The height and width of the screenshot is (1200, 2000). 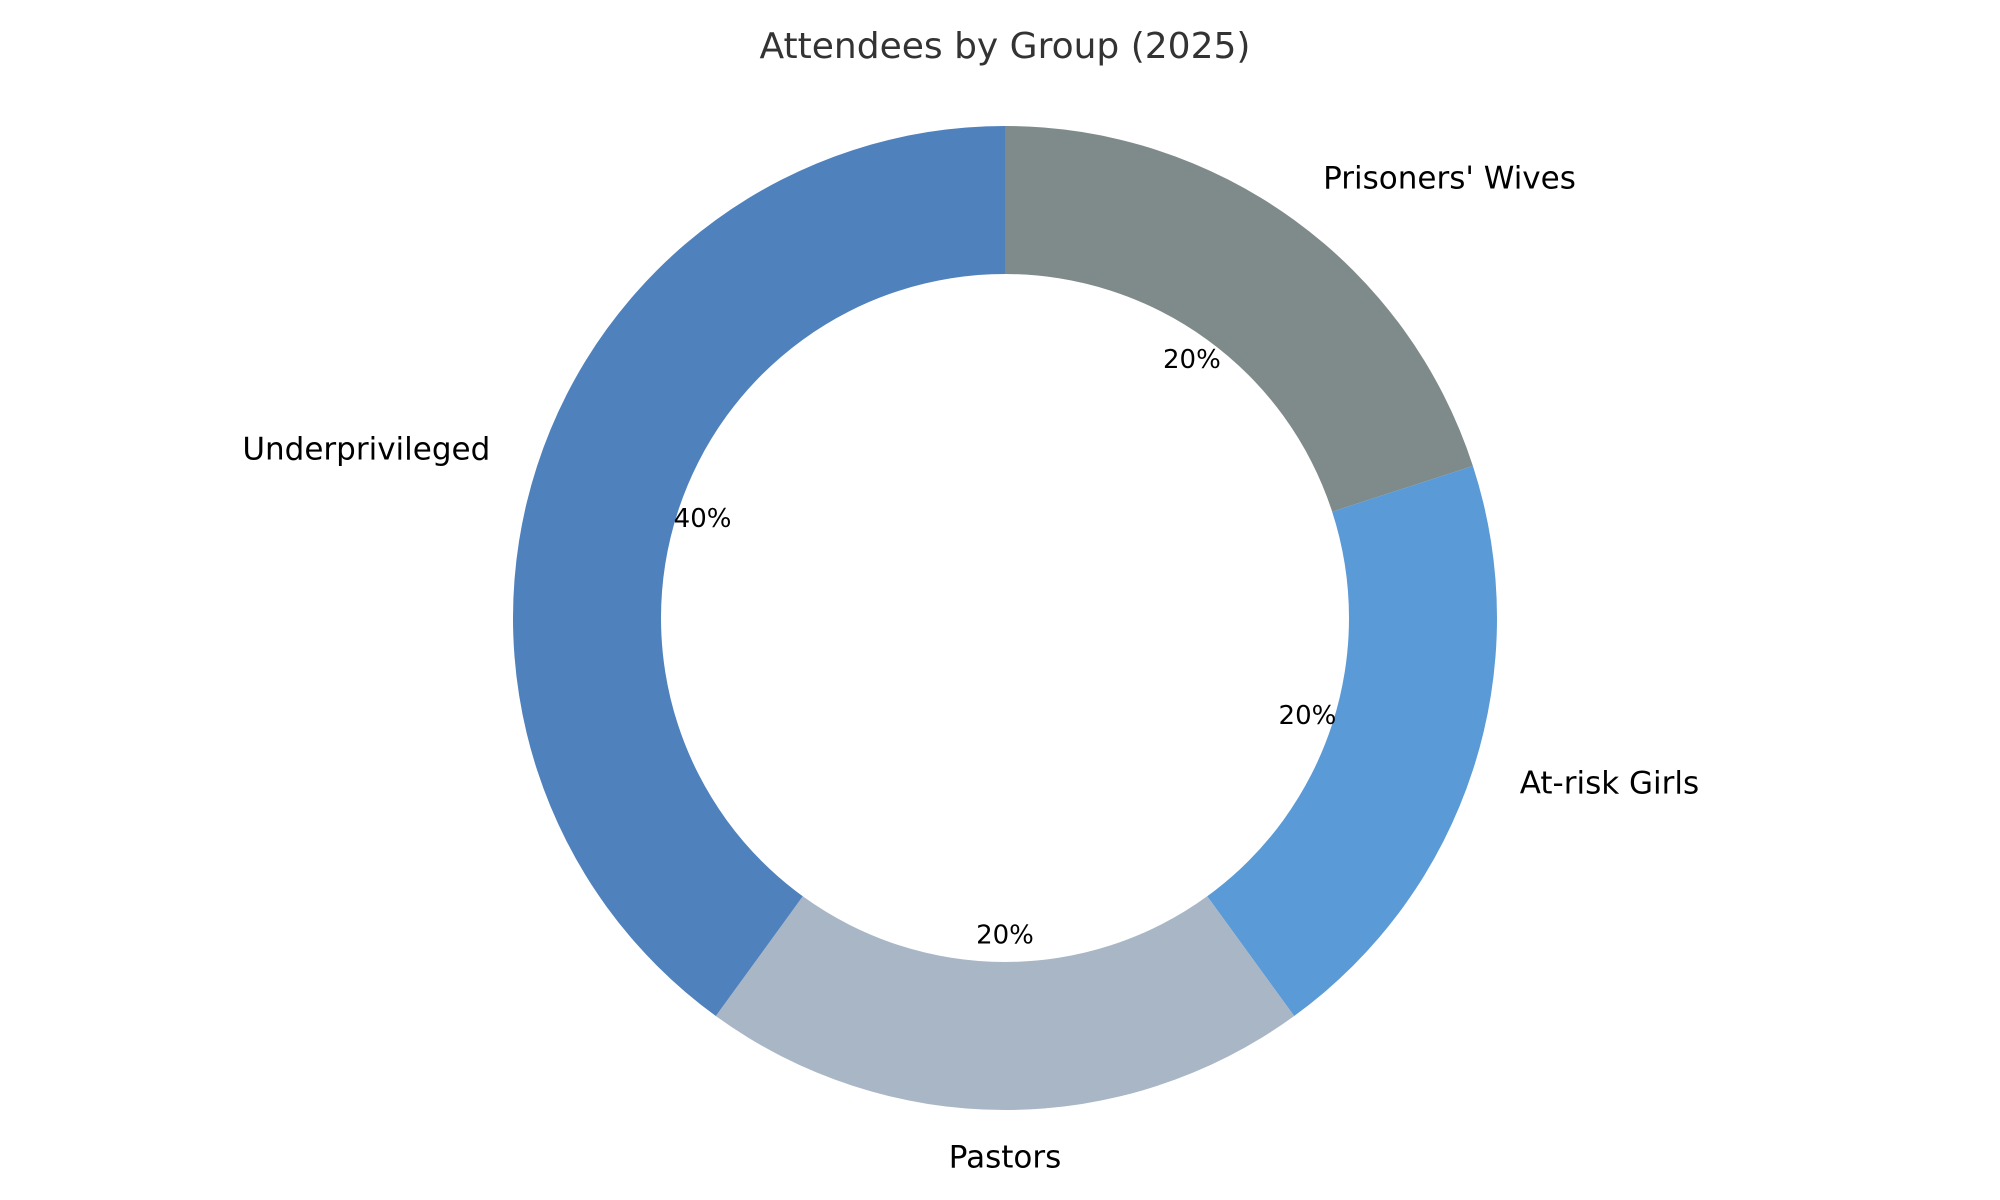 I want to click on pct-label-prisoners-wives: 20%, so click(x=1192, y=360).